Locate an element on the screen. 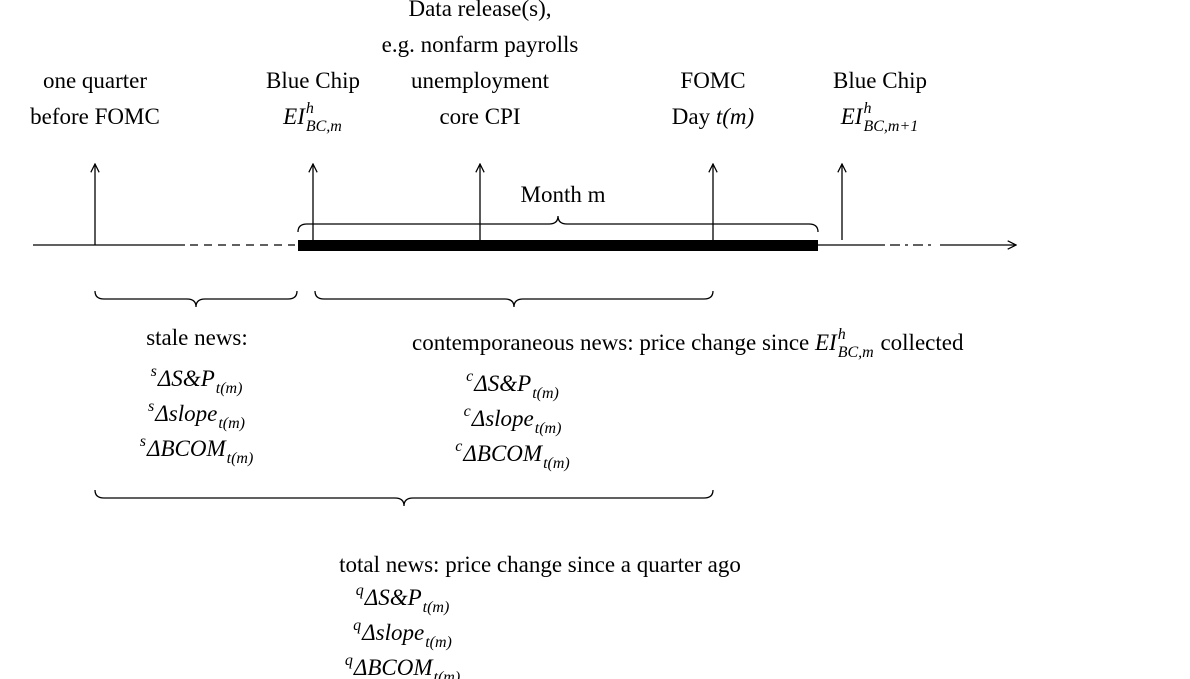  label: unemployment is located at coordinates (480, 80).